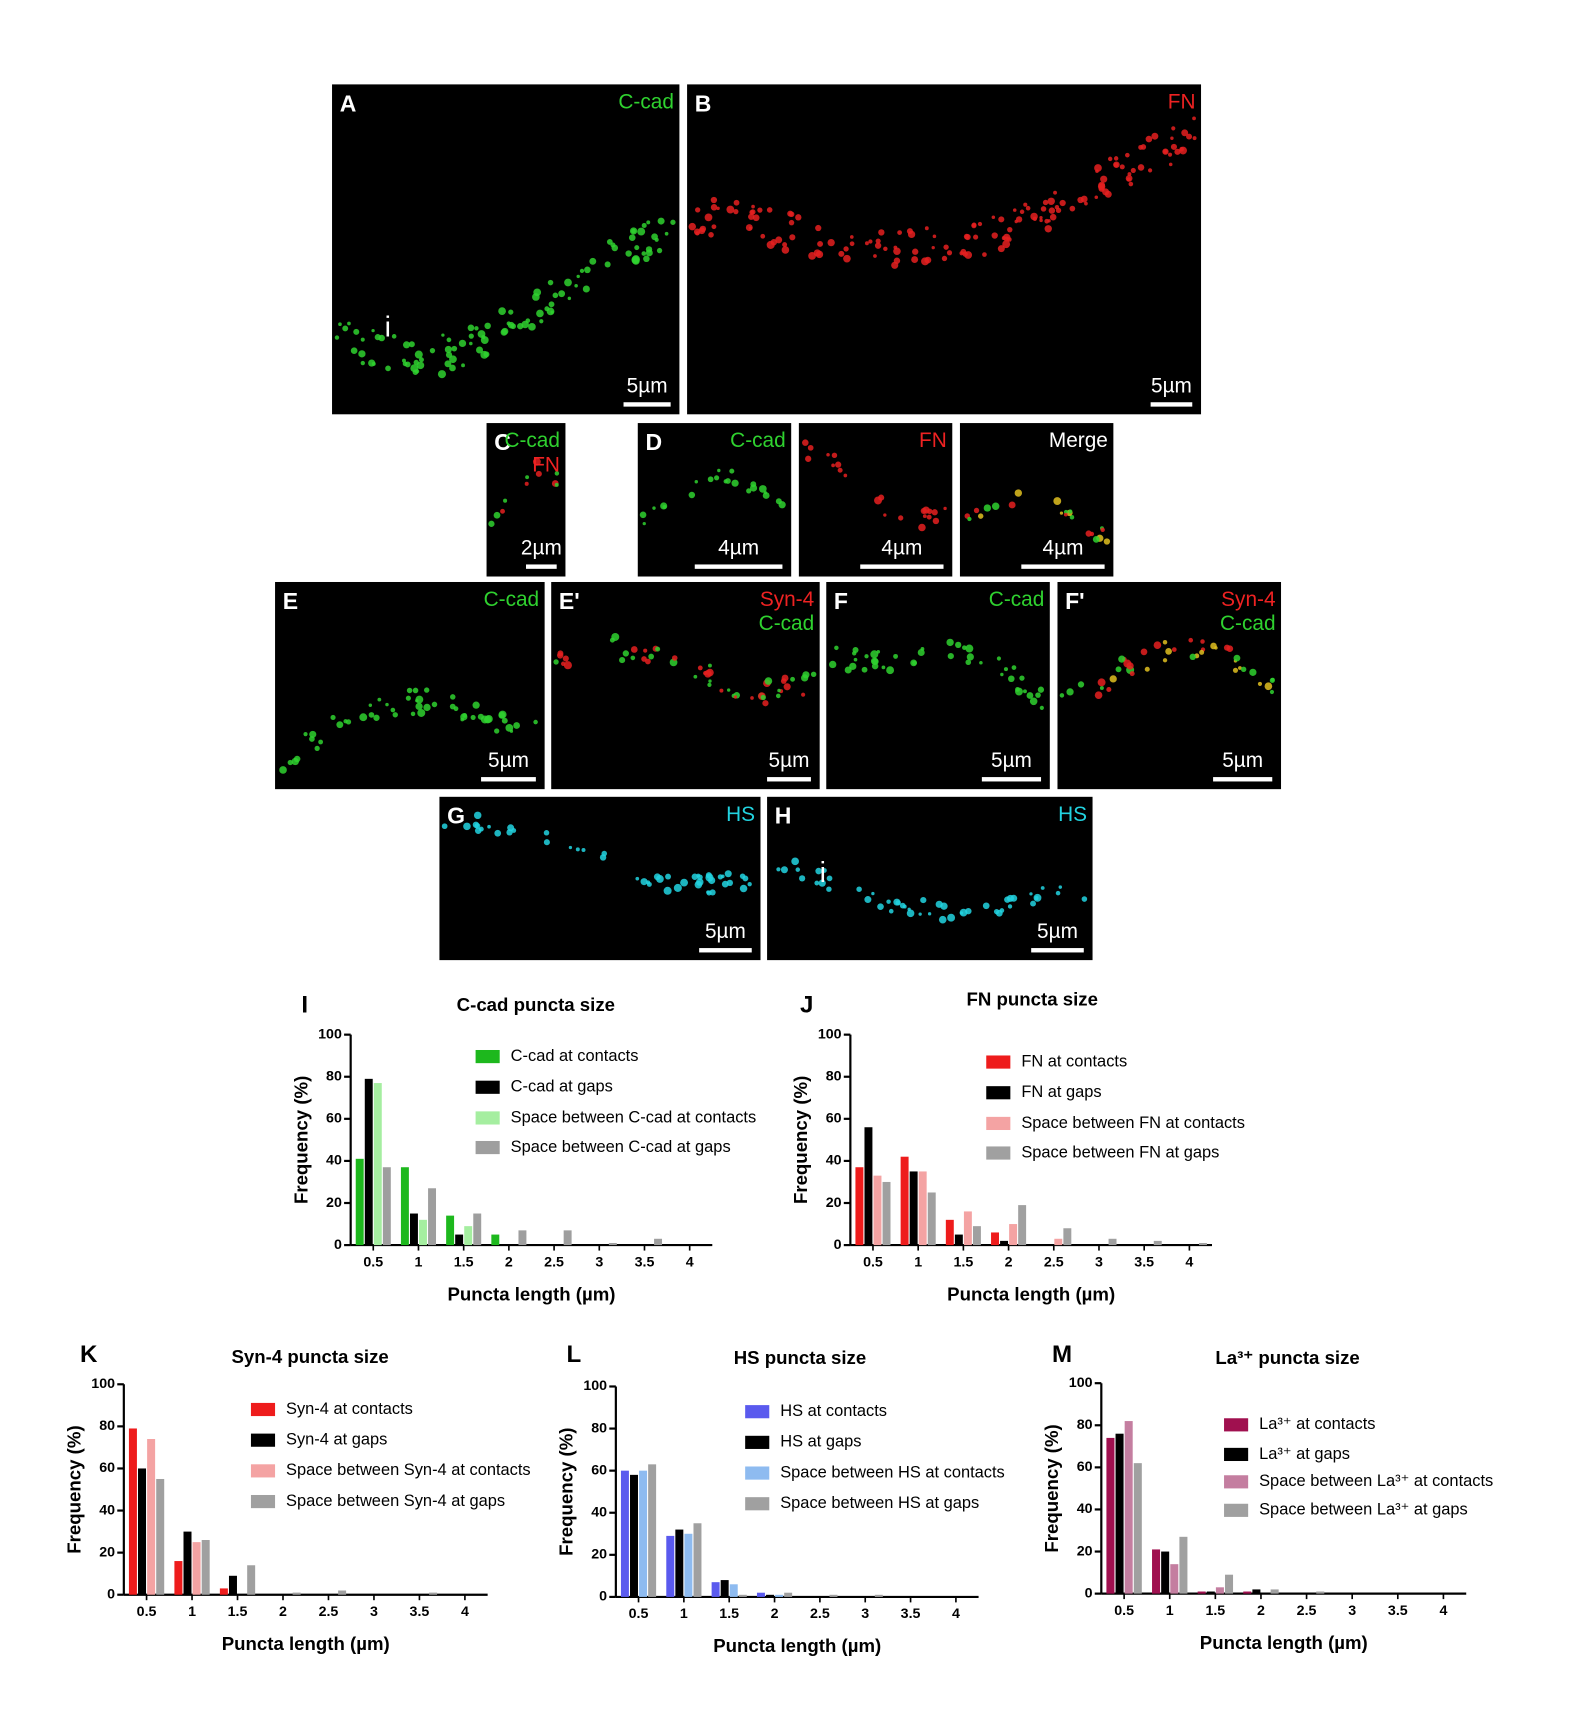  I want to click on x-tick-label: 1.5, so click(1215, 1611).